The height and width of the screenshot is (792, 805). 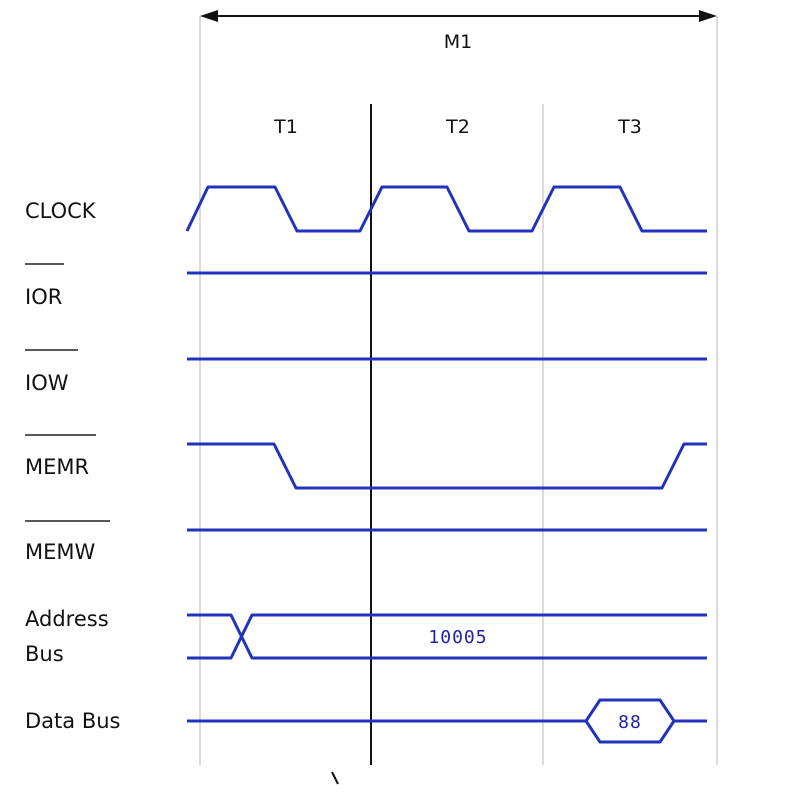 I want to click on m1-span-arrow, so click(x=458, y=16).